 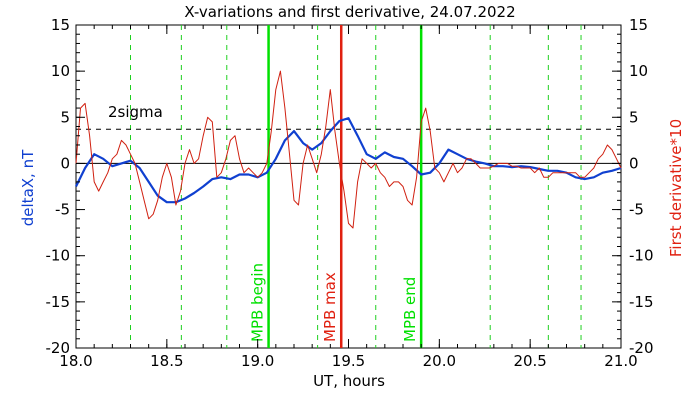 What do you see at coordinates (65, 117) in the screenshot?
I see `y-tick-label-left: 5` at bounding box center [65, 117].